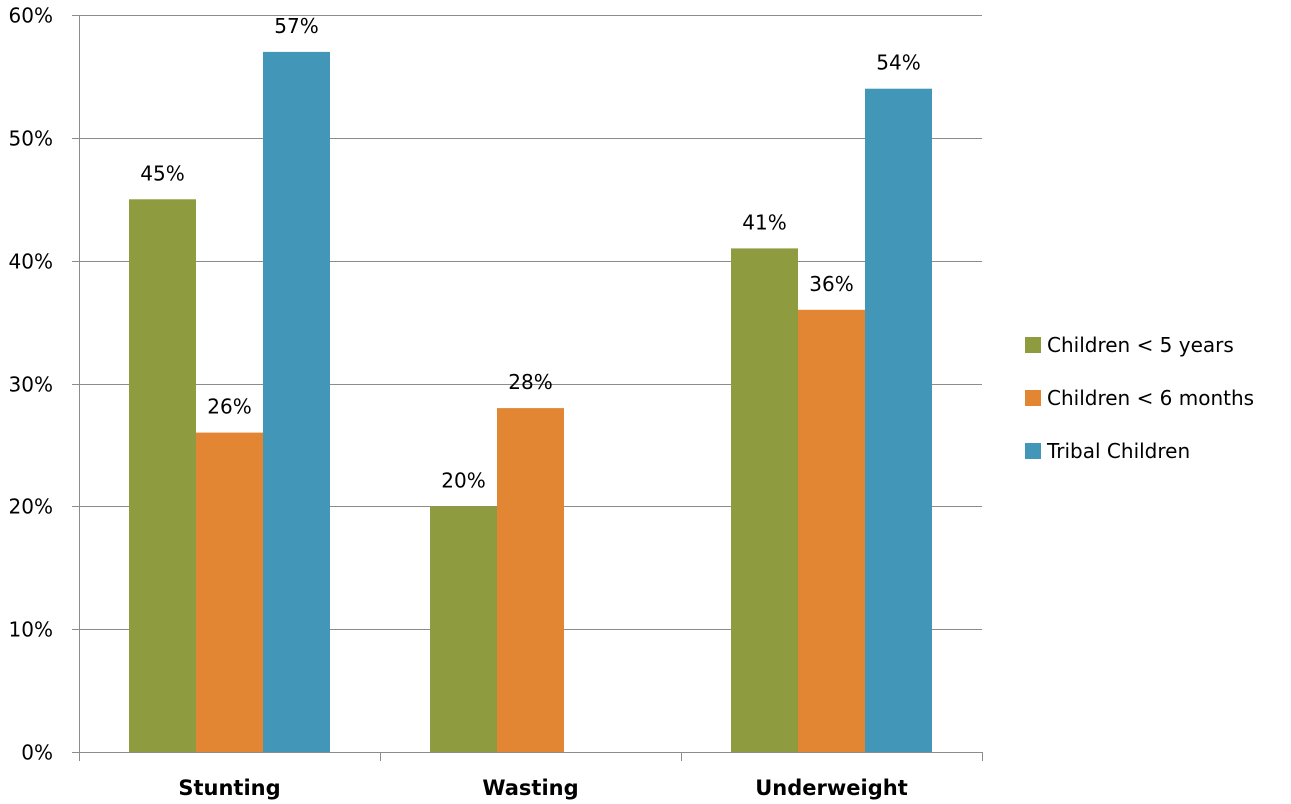  What do you see at coordinates (898, 63) in the screenshot?
I see `data-label: 54%` at bounding box center [898, 63].